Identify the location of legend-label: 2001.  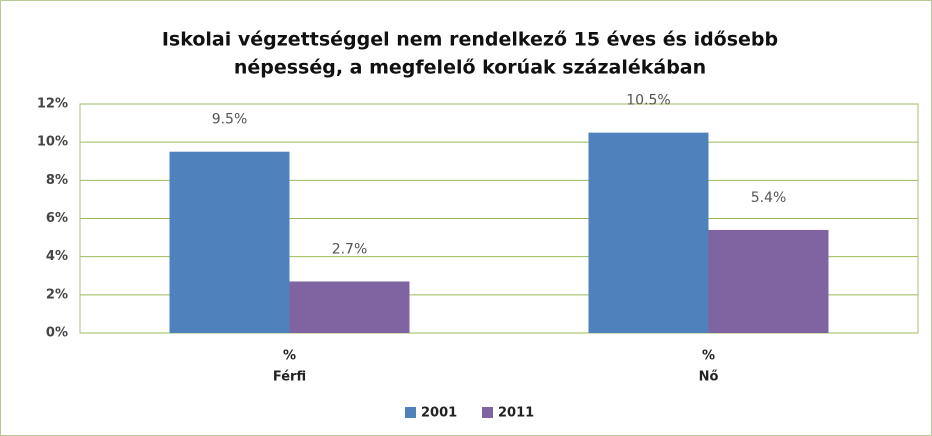
(439, 413).